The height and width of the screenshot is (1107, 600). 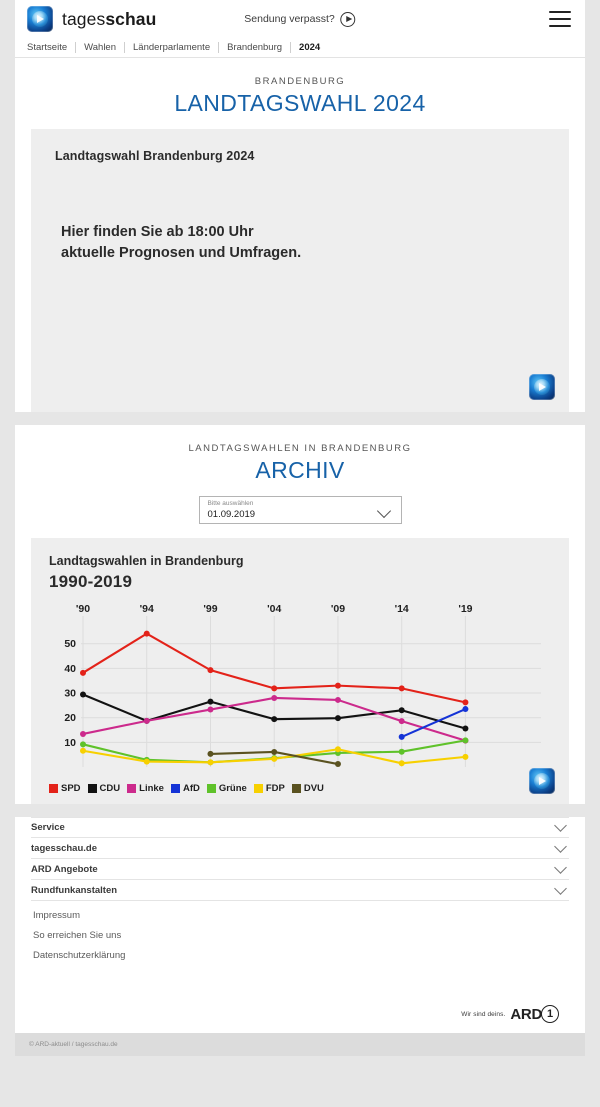 What do you see at coordinates (77, 935) in the screenshot?
I see `footer-link-kontakt: So erreichen Sie uns` at bounding box center [77, 935].